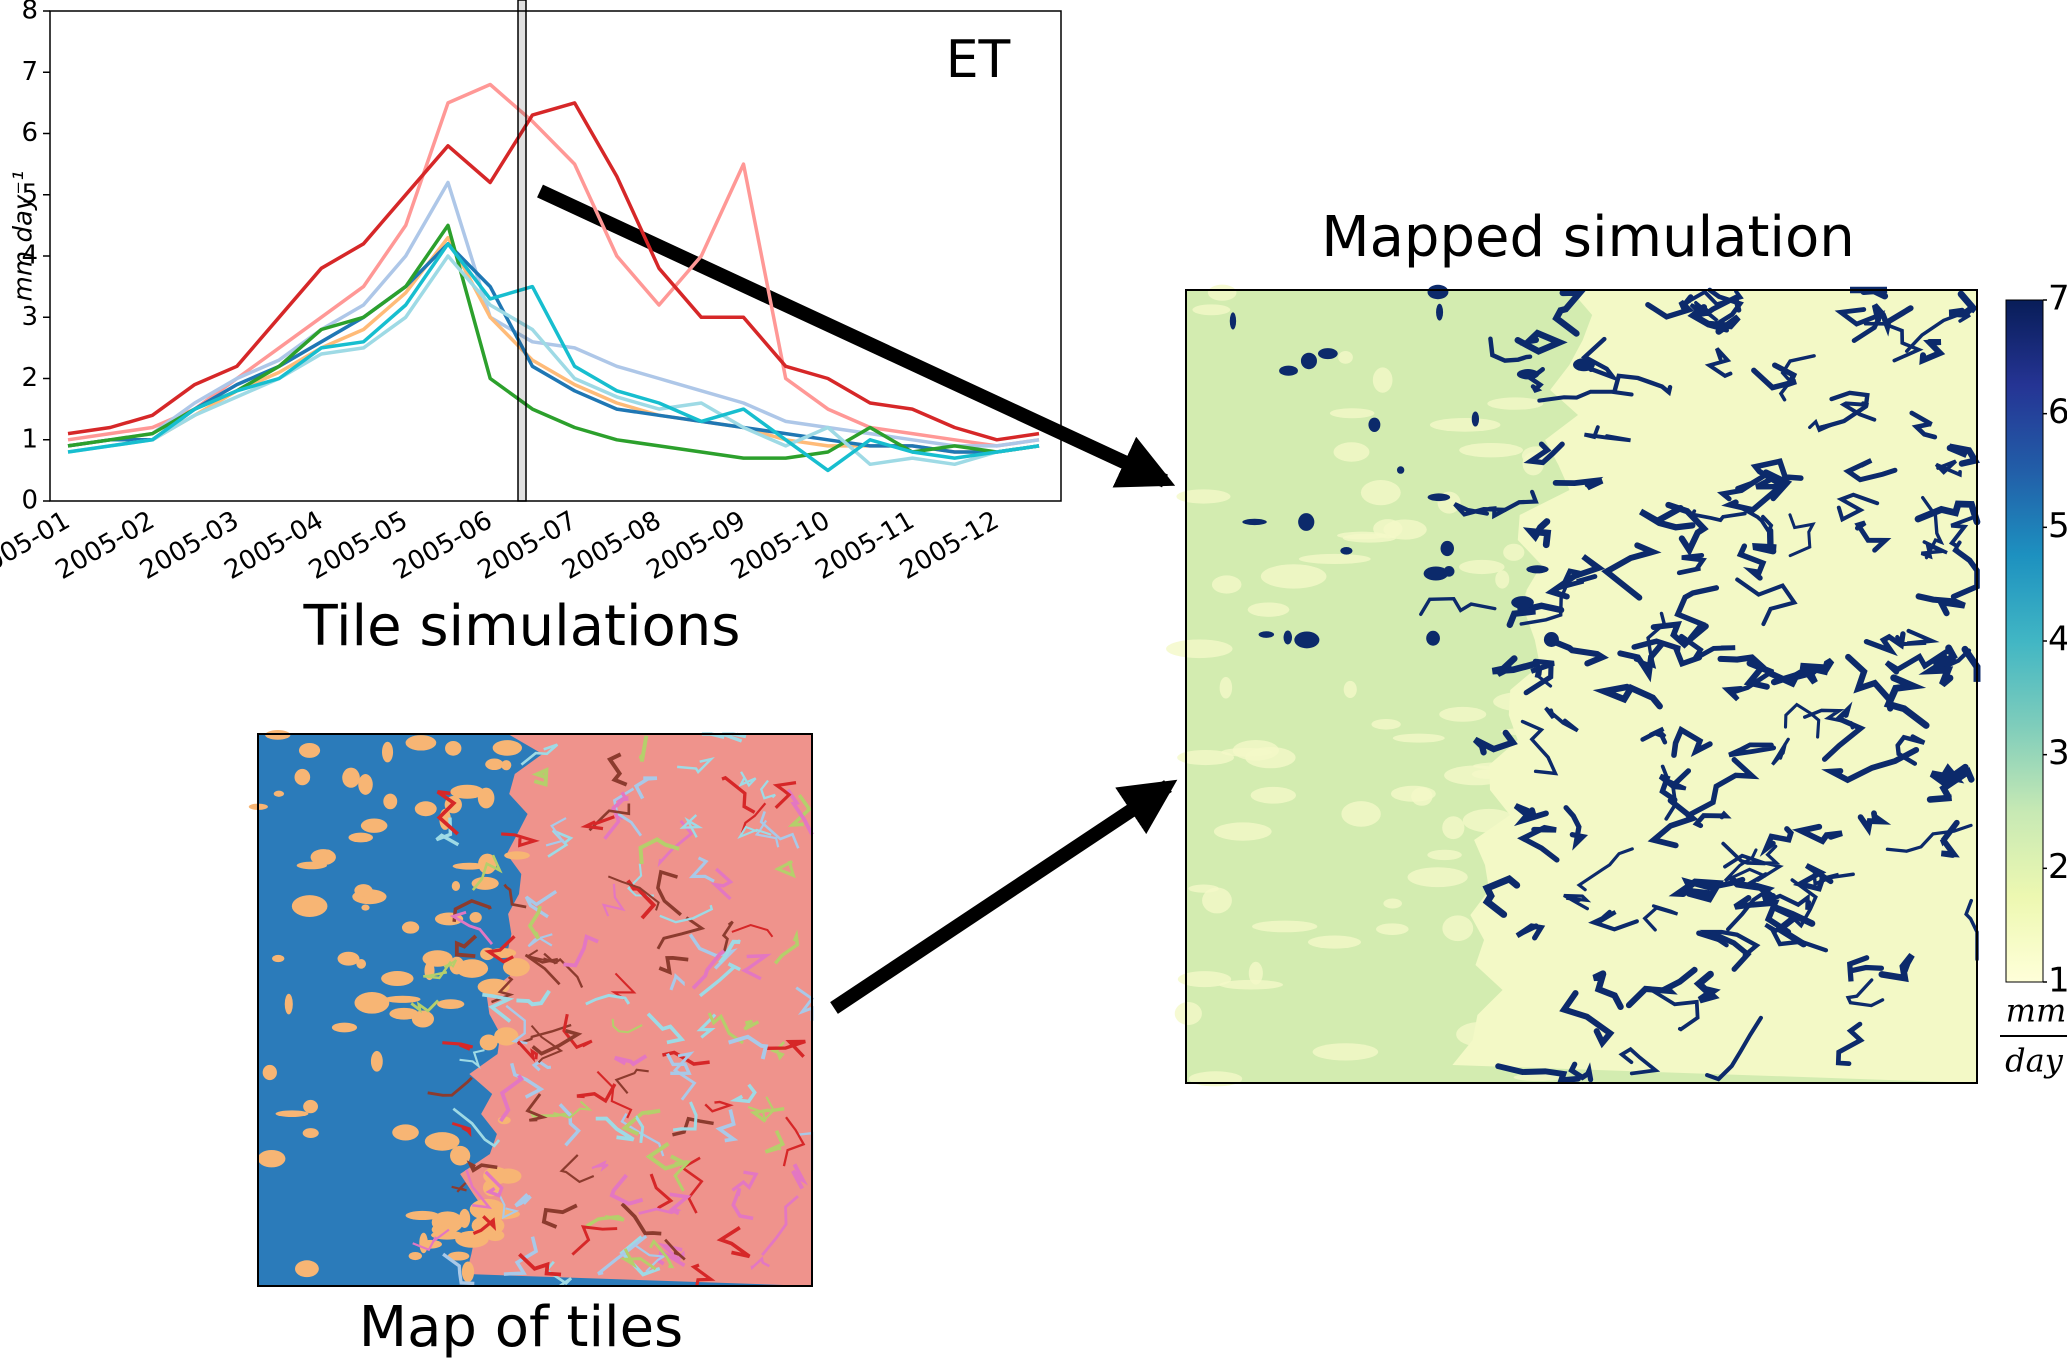  What do you see at coordinates (29, 501) in the screenshot?
I see `y-tick-label: 0` at bounding box center [29, 501].